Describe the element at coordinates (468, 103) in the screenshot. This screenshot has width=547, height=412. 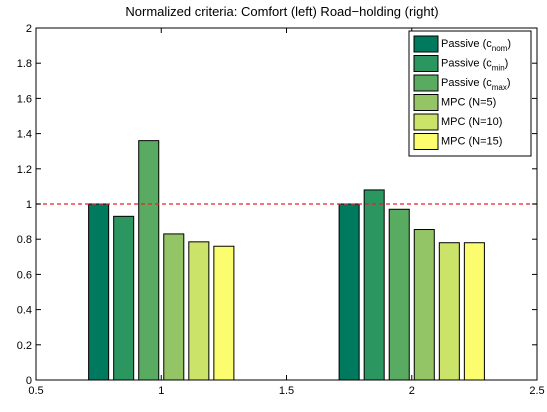
I see `legend-label: MPC (N=5)` at that location.